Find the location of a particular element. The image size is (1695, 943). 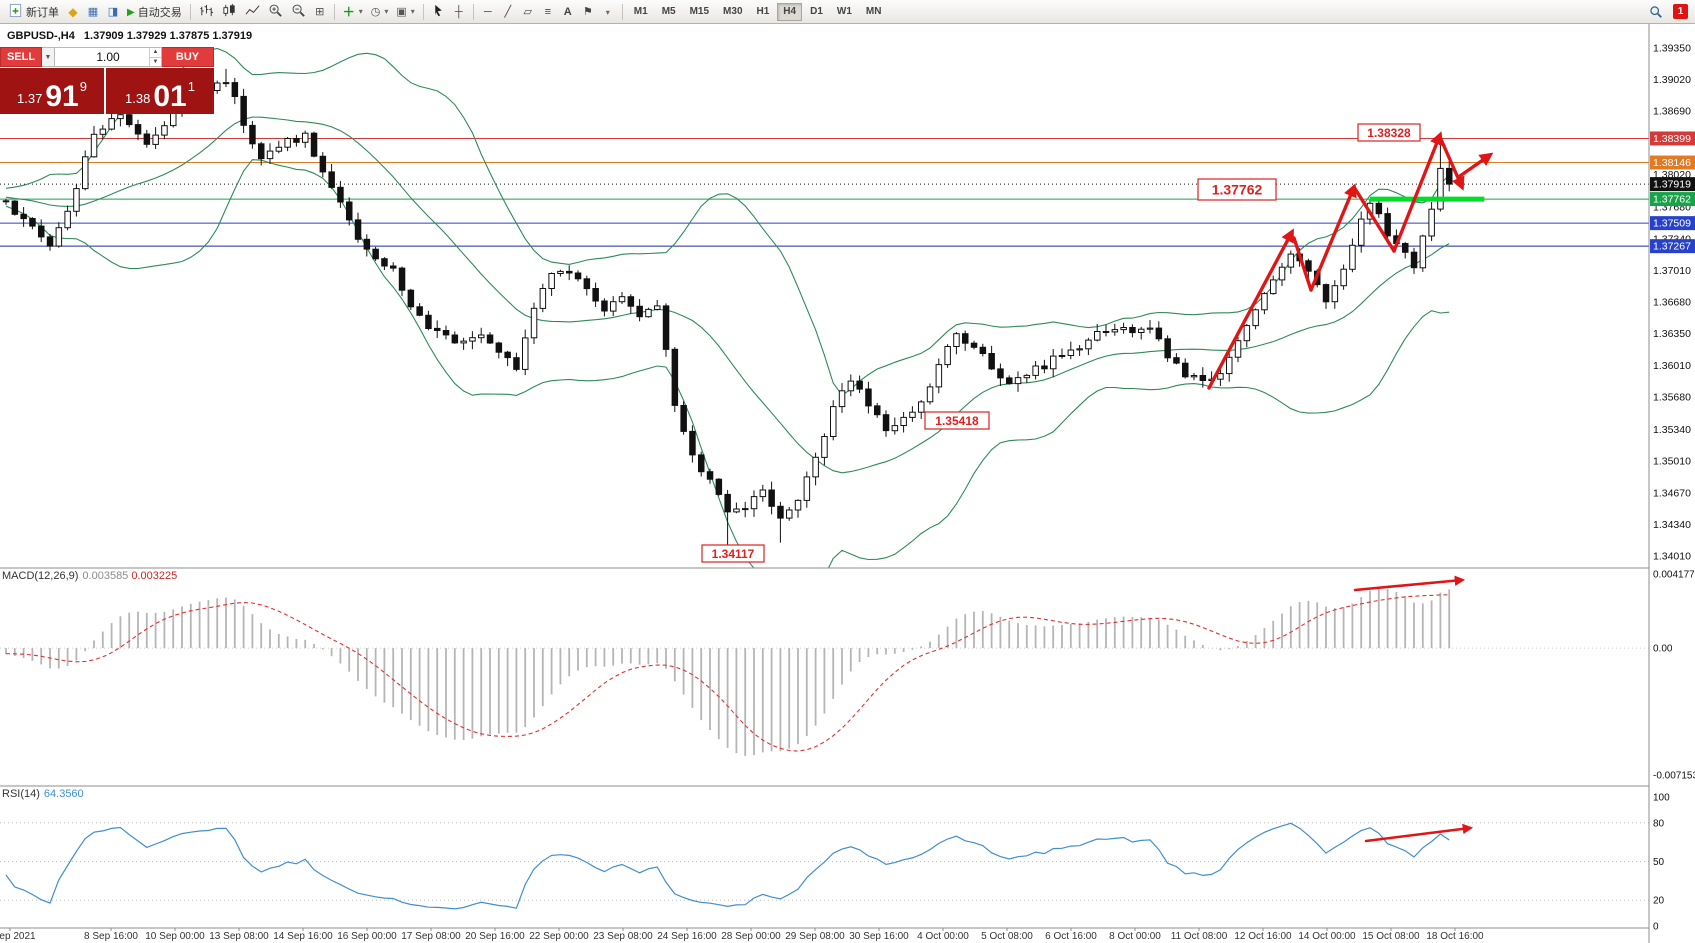

line-chart-button is located at coordinates (252, 12).